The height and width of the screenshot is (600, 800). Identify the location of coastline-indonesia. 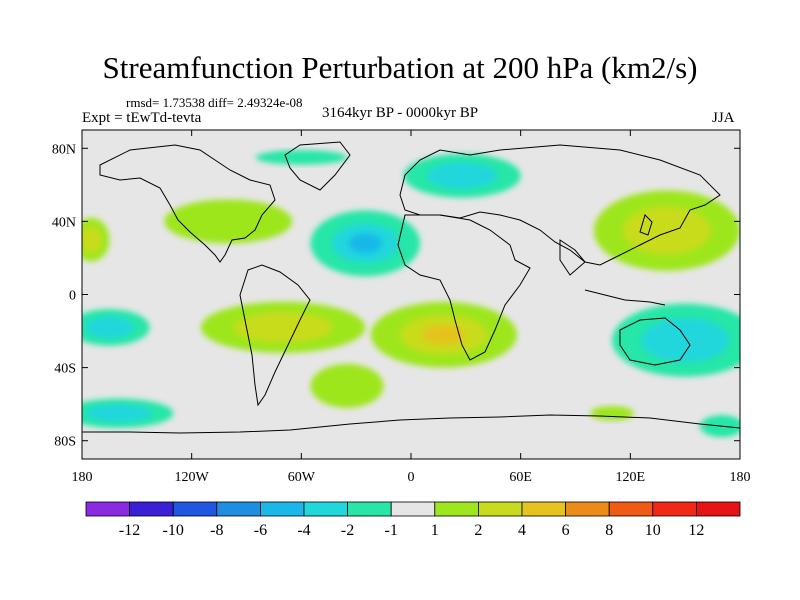
(625, 297).